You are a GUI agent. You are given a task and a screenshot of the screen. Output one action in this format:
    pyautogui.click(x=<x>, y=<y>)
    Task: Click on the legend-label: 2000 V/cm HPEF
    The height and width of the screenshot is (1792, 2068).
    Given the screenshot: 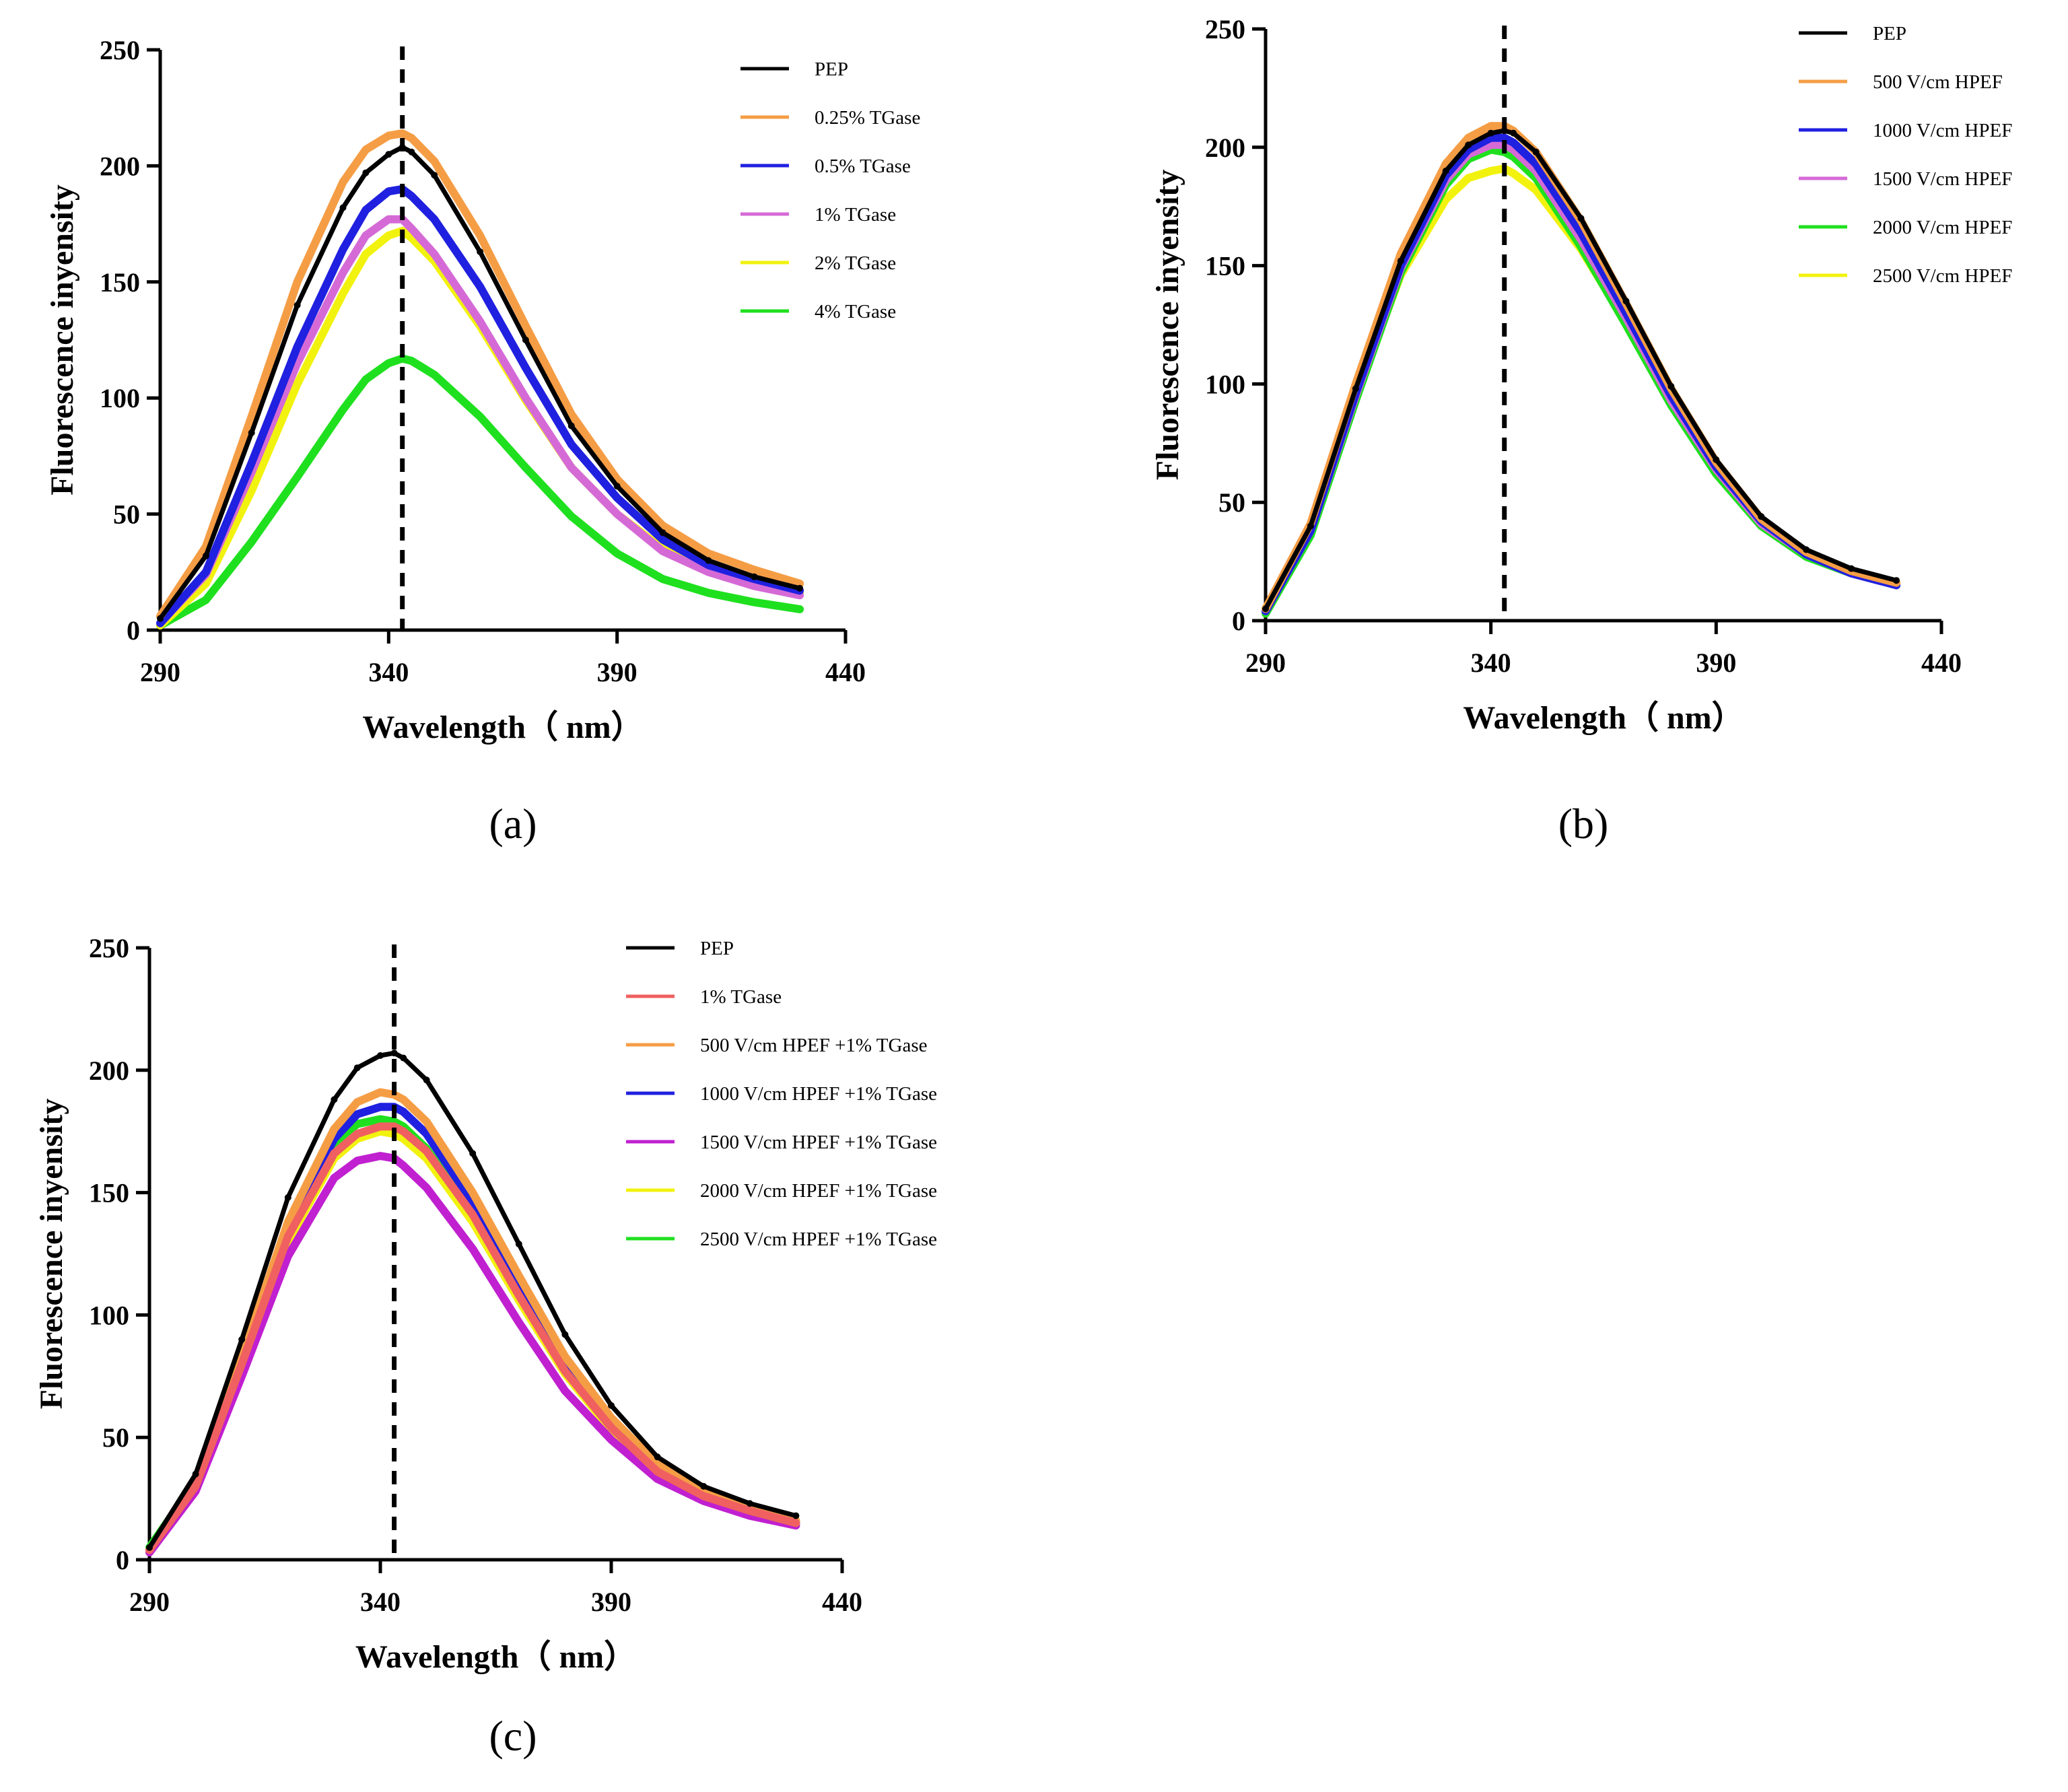 What is the action you would take?
    pyautogui.click(x=1942, y=227)
    